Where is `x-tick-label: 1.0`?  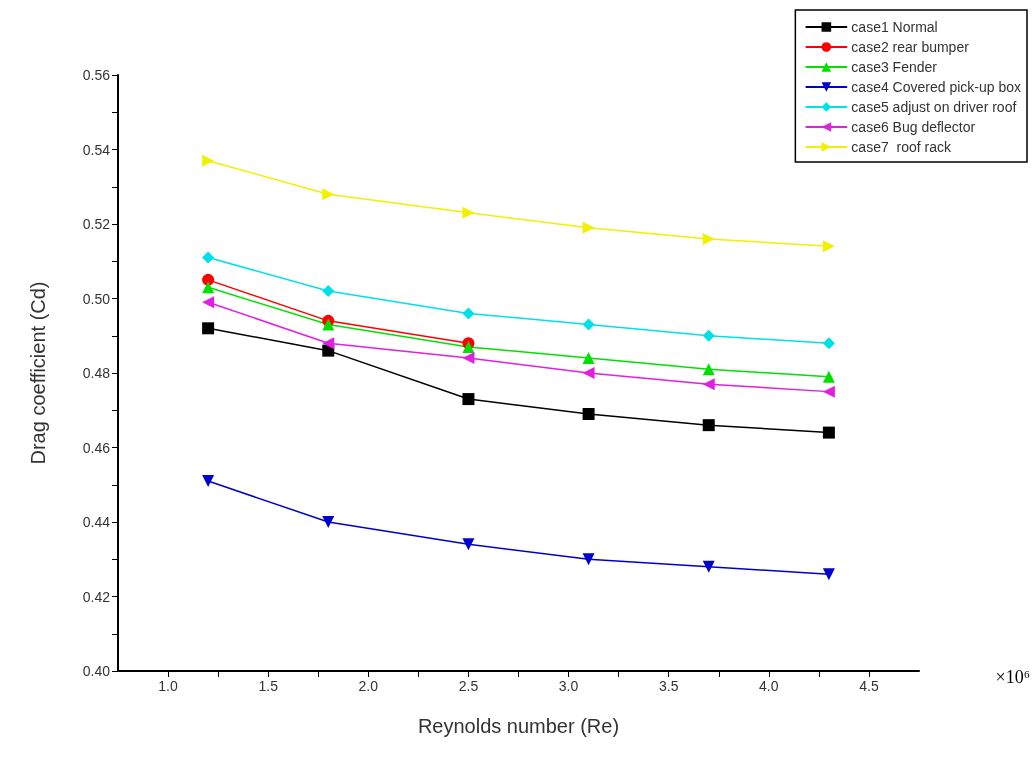 x-tick-label: 1.0 is located at coordinates (168, 686).